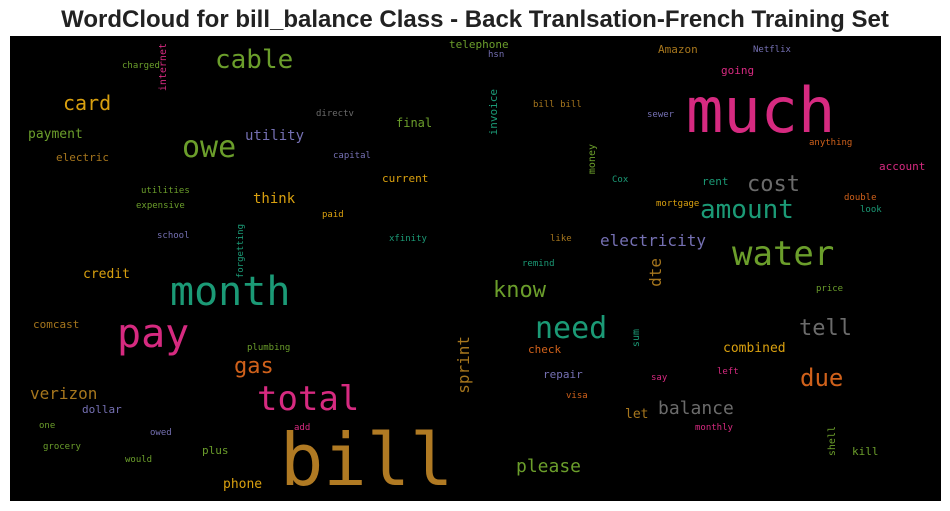 This screenshot has height=511, width=950. I want to click on cloud-word: utility, so click(275, 136).